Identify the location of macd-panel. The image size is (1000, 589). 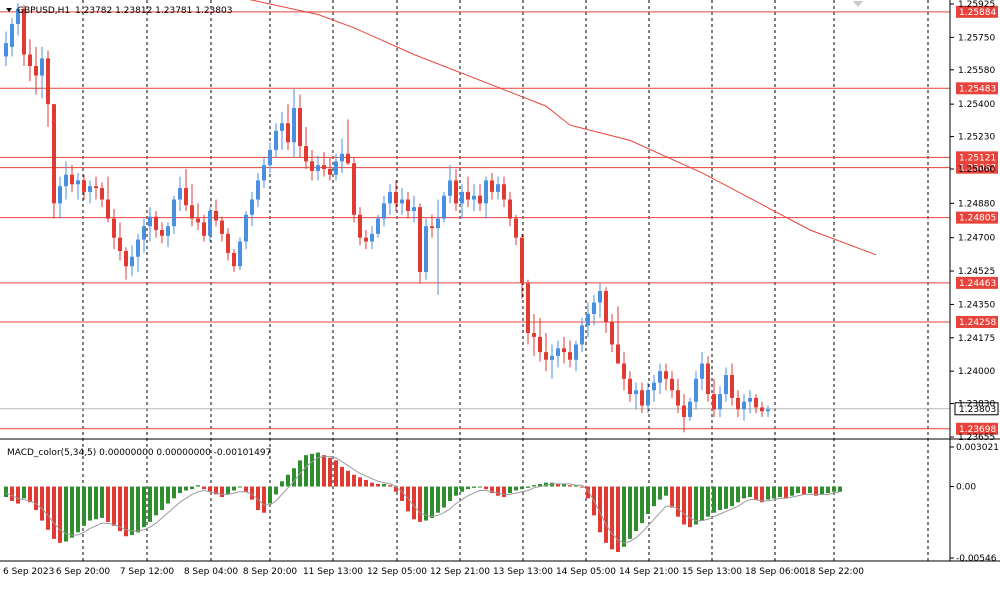
(423, 502).